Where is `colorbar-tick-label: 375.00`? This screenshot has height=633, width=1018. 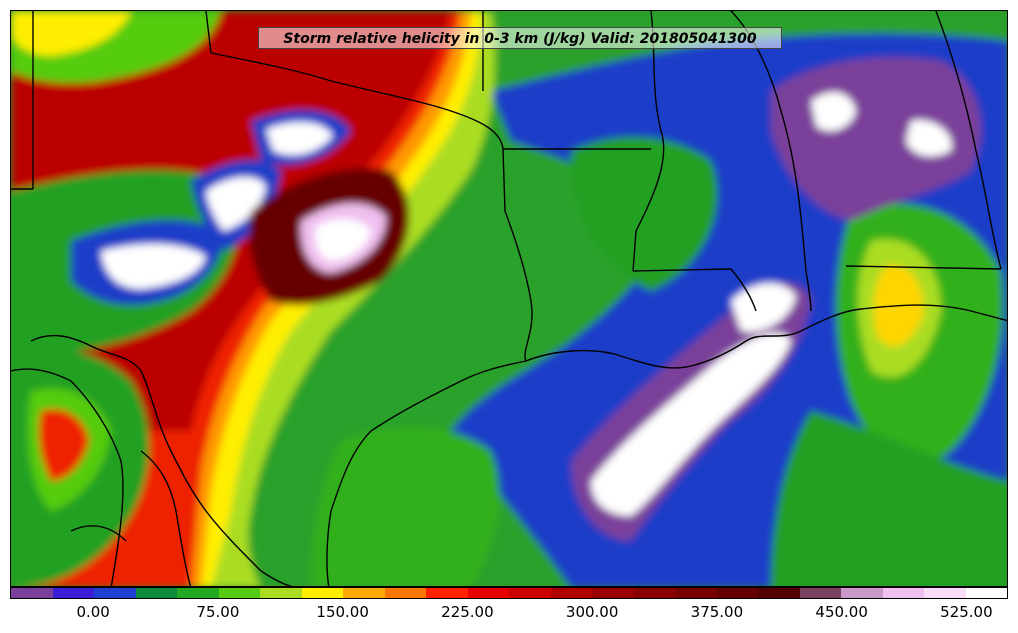 colorbar-tick-label: 375.00 is located at coordinates (717, 612).